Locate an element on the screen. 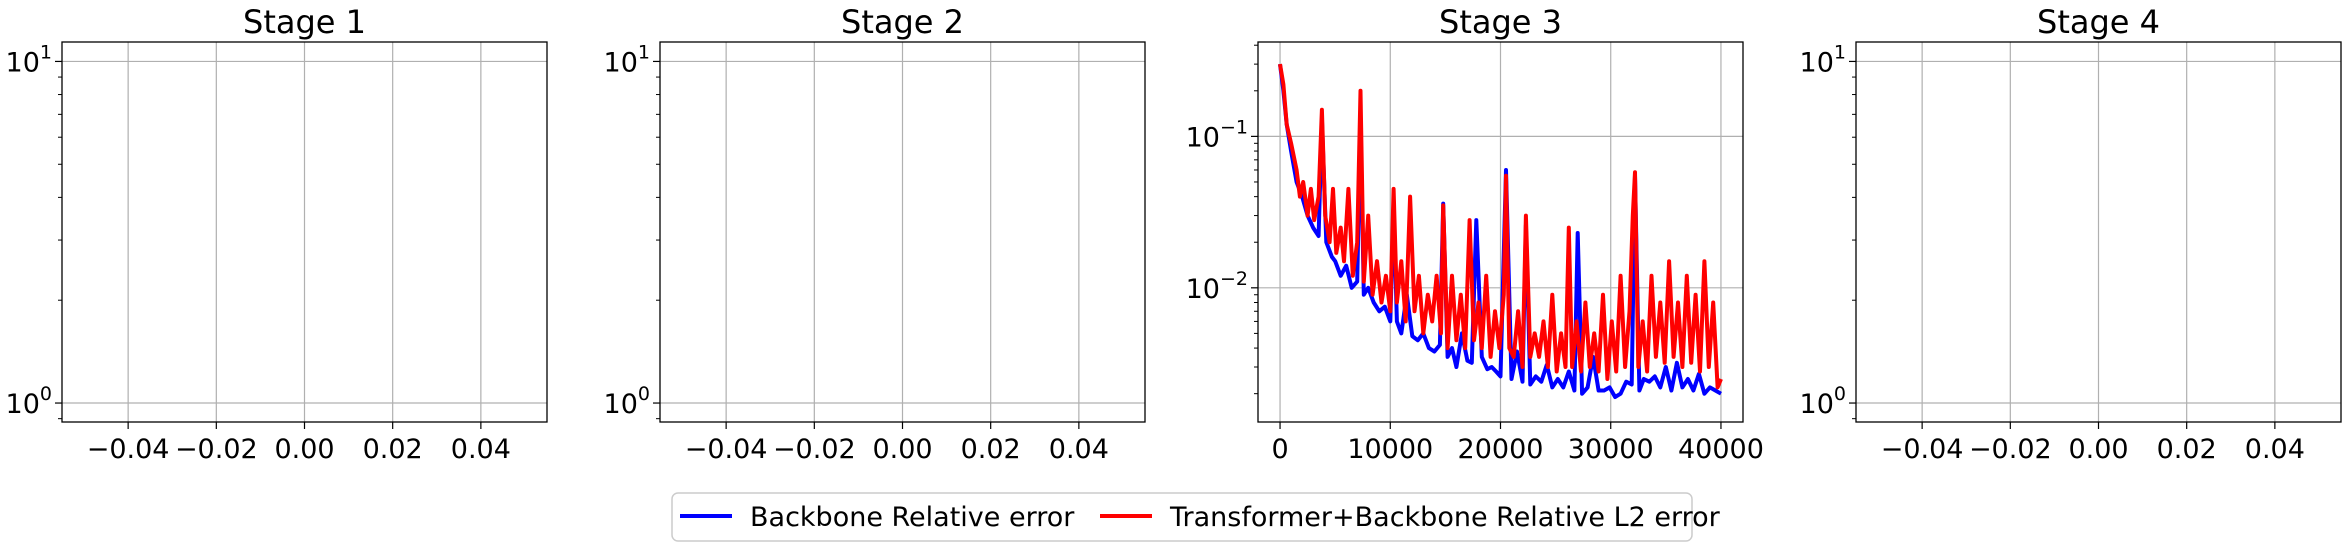 Image resolution: width=2347 pixels, height=549 pixels. x-tick-label: 40000 is located at coordinates (1721, 449).